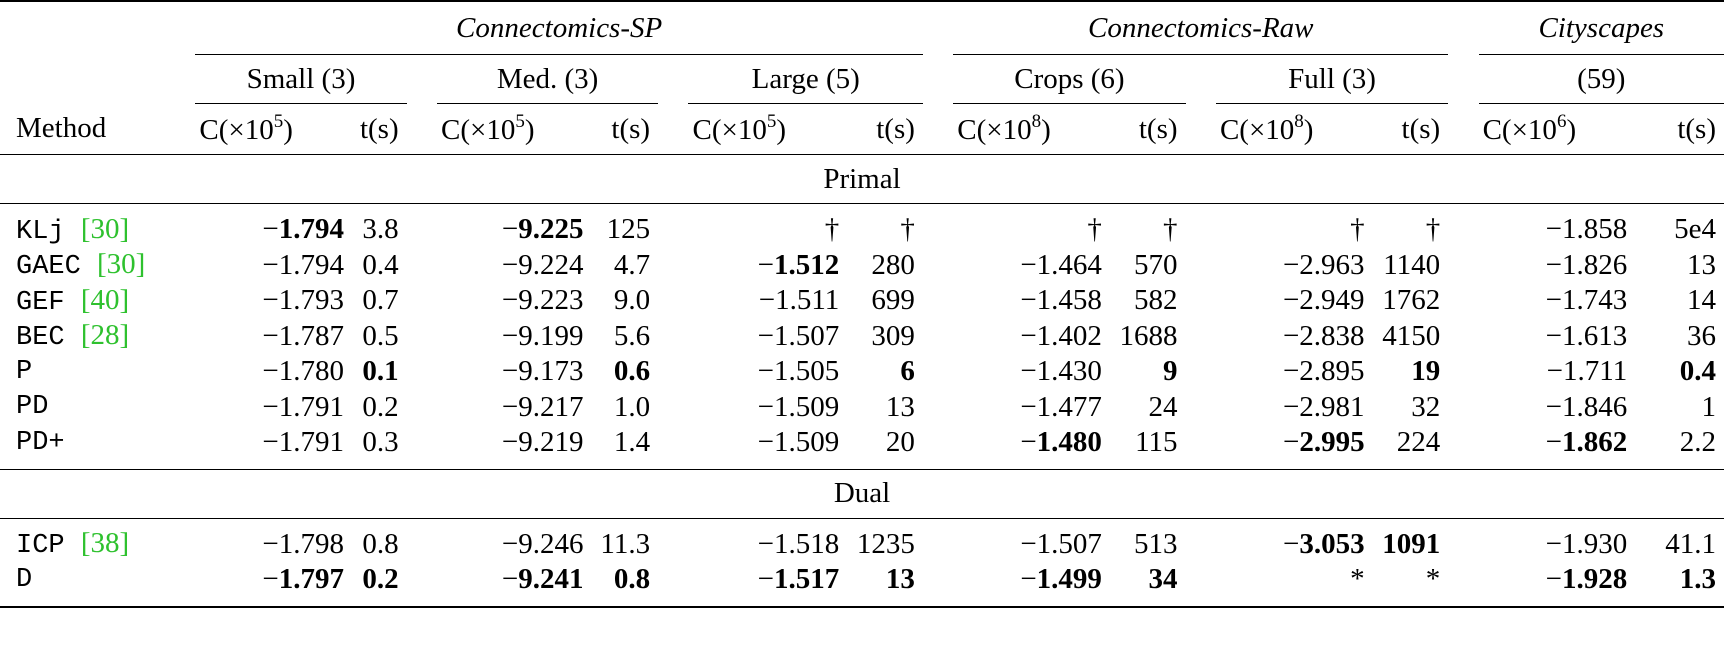 The height and width of the screenshot is (665, 1724). Describe the element at coordinates (1061, 335) in the screenshot. I see `cell-text: −1.402` at that location.